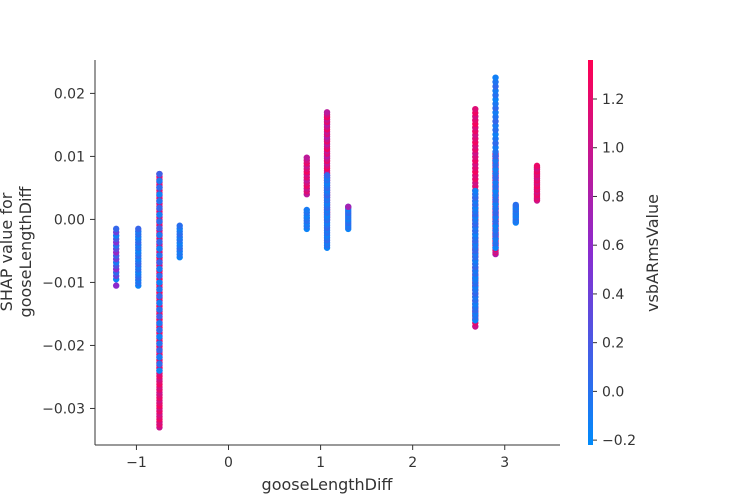 This screenshot has width=750, height=500. Describe the element at coordinates (613, 344) in the screenshot. I see `colorbar-tick-label: 0.2` at that location.